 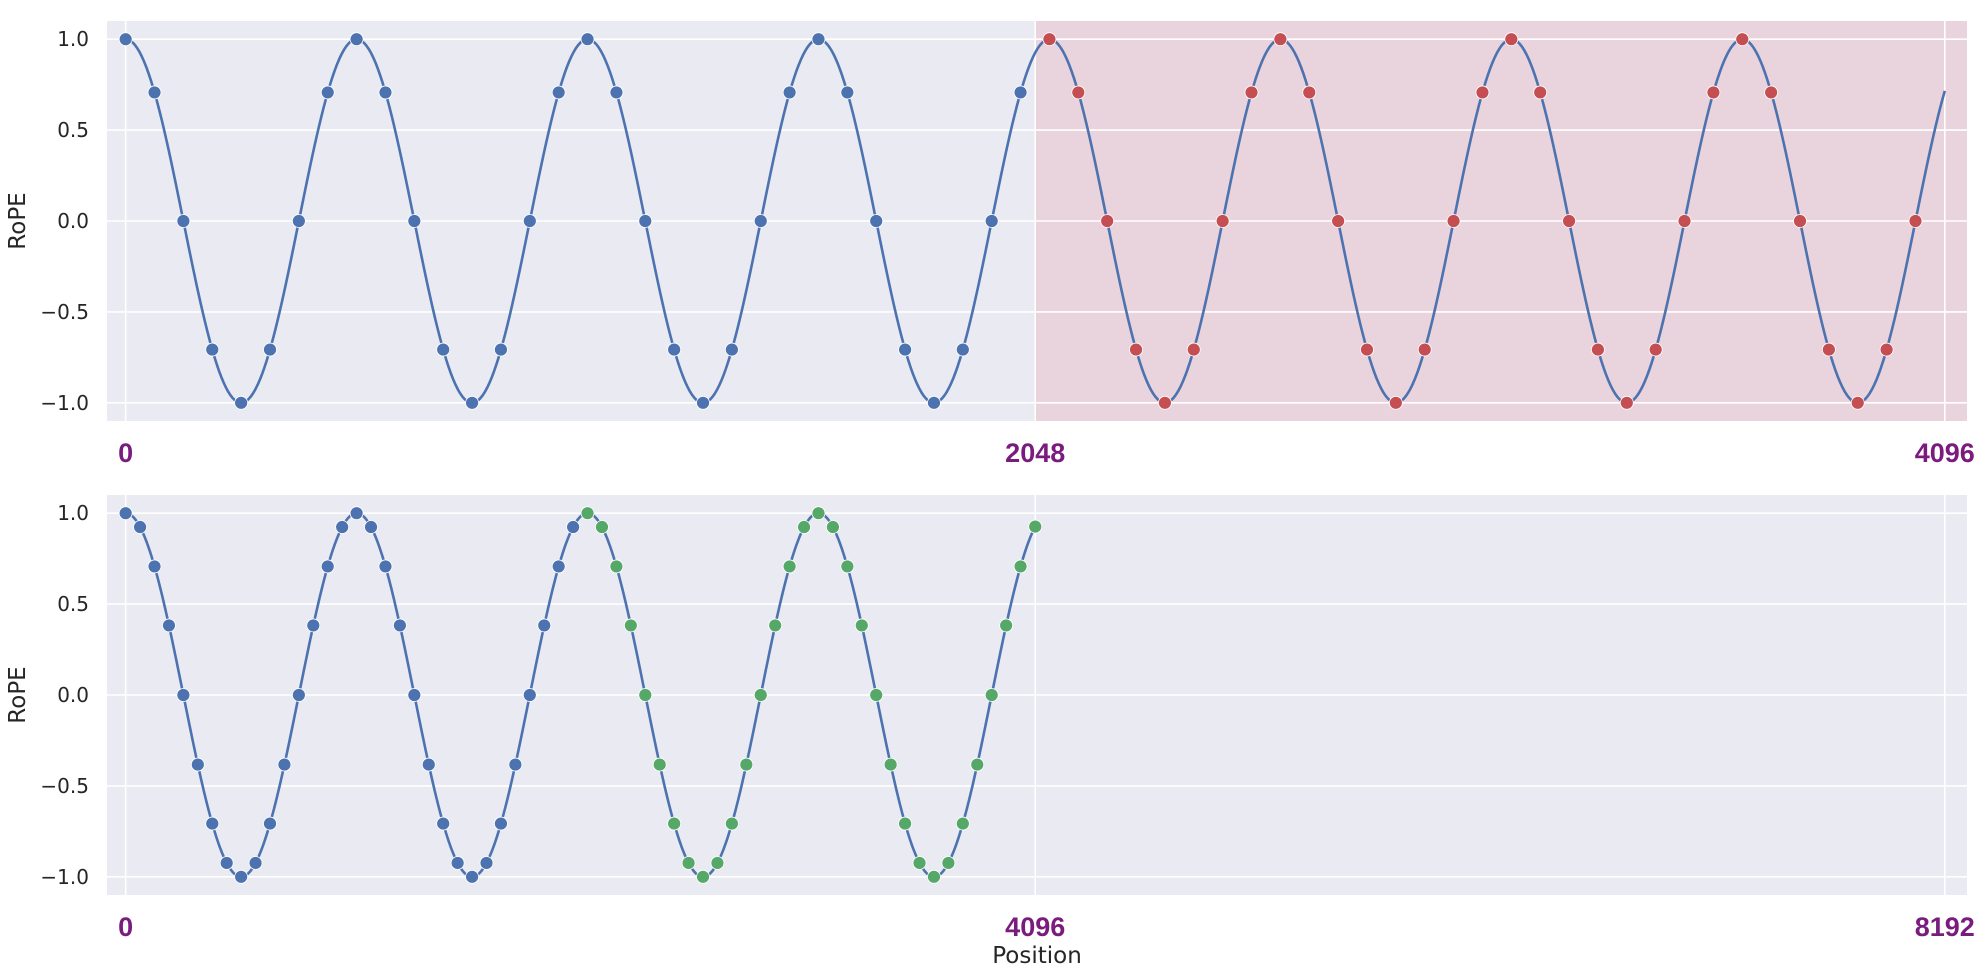 What do you see at coordinates (1037, 956) in the screenshot?
I see `x-axis-title: Position` at bounding box center [1037, 956].